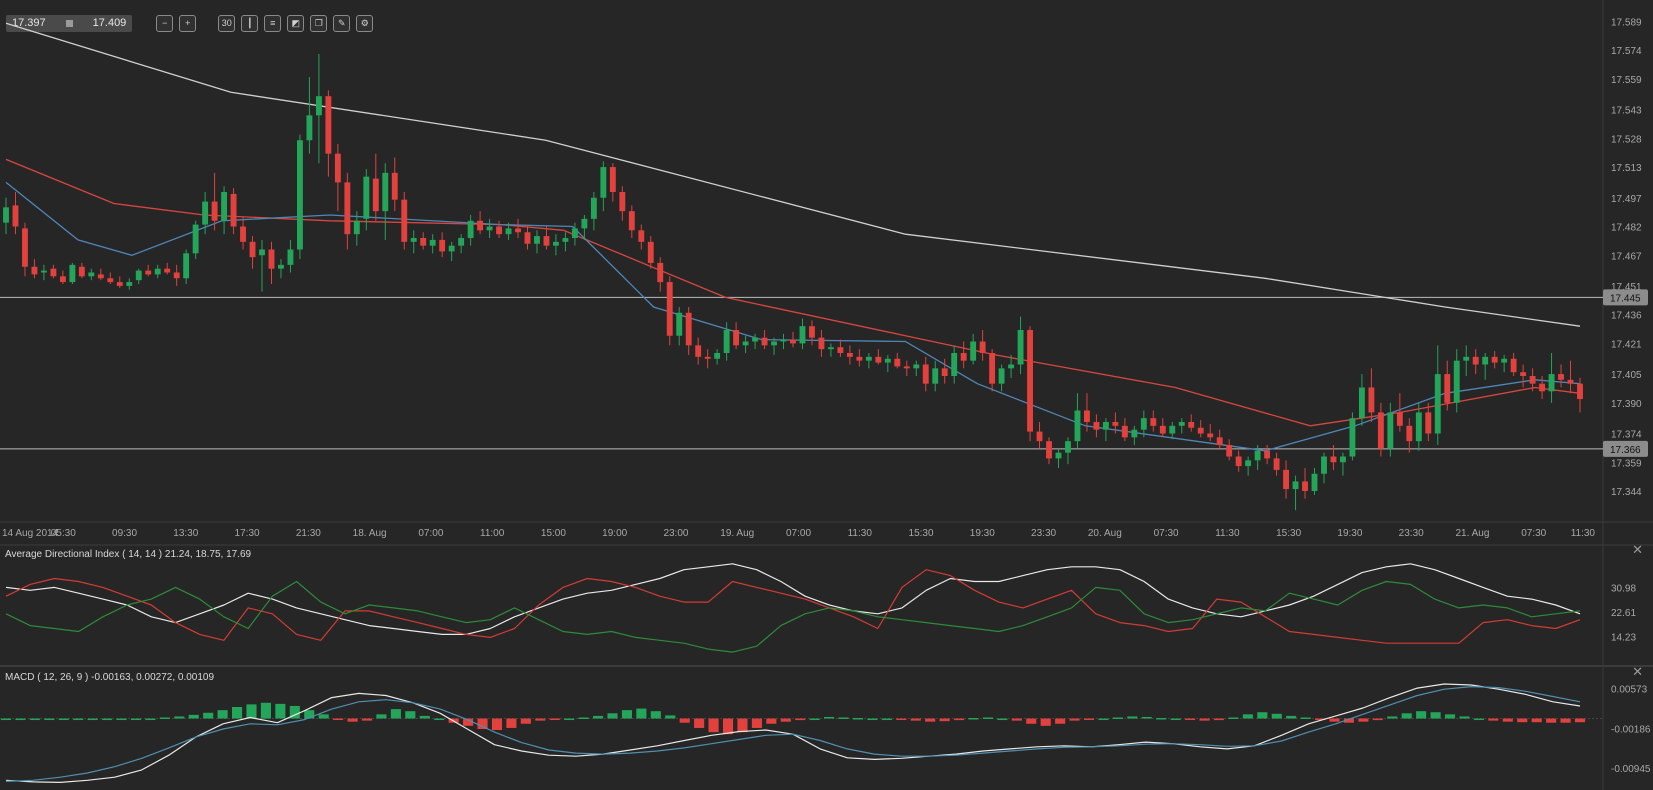 This screenshot has width=1653, height=790. Describe the element at coordinates (319, 23) in the screenshot. I see `templates-icon: ❐` at that location.